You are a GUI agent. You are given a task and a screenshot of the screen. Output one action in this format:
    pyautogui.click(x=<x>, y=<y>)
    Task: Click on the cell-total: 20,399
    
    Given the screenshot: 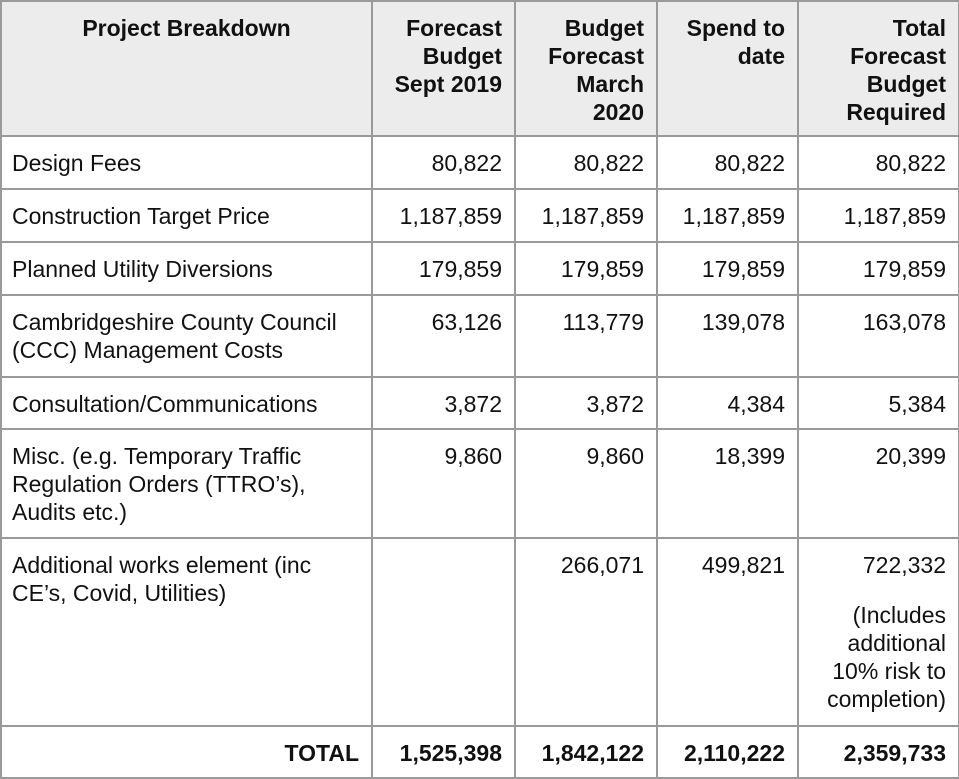 What is the action you would take?
    pyautogui.click(x=878, y=483)
    